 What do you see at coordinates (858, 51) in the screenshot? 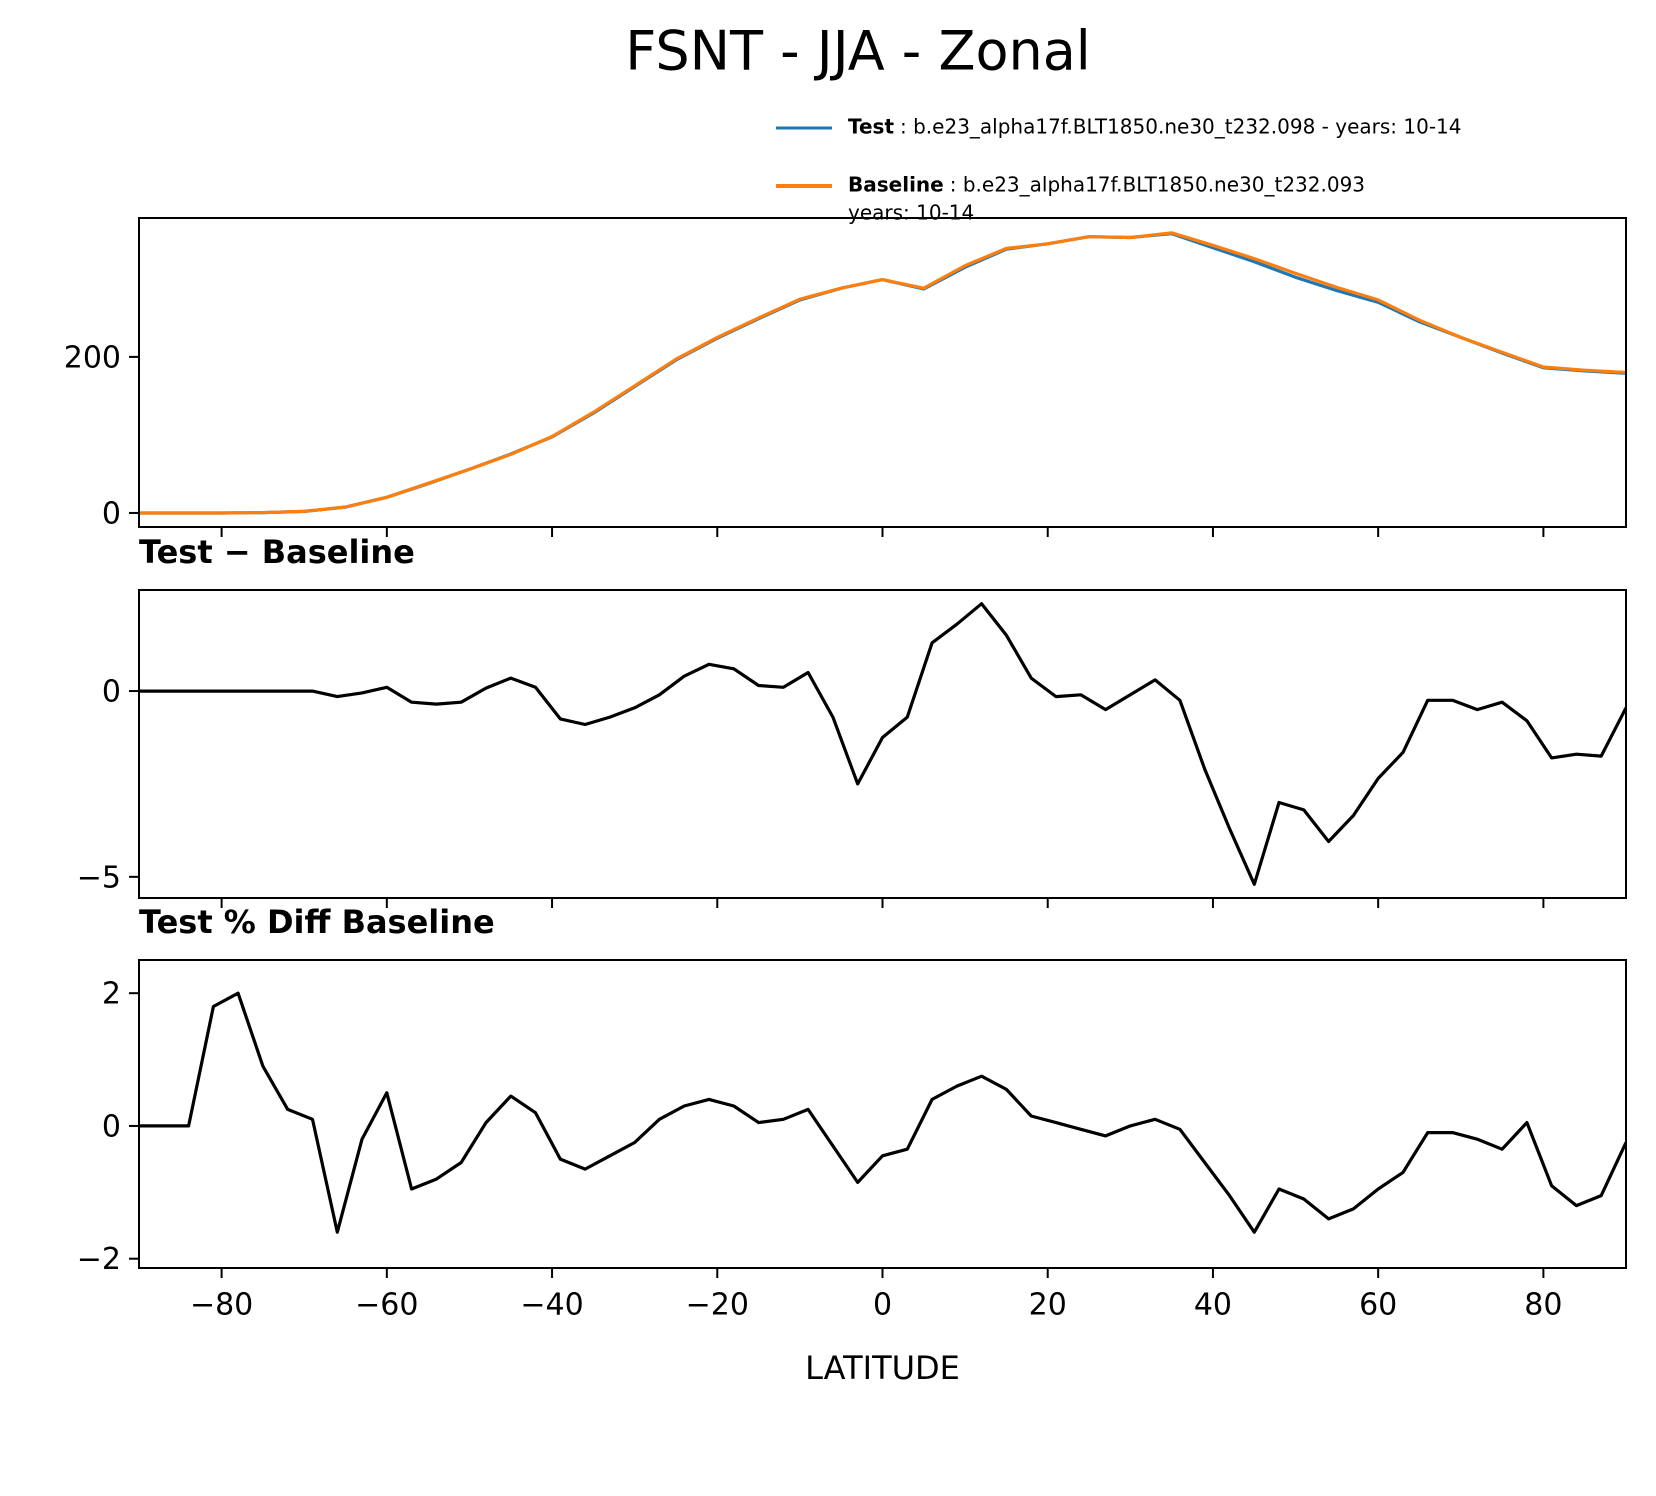
I see `figure-title: FSNT - JJA - Zonal` at bounding box center [858, 51].